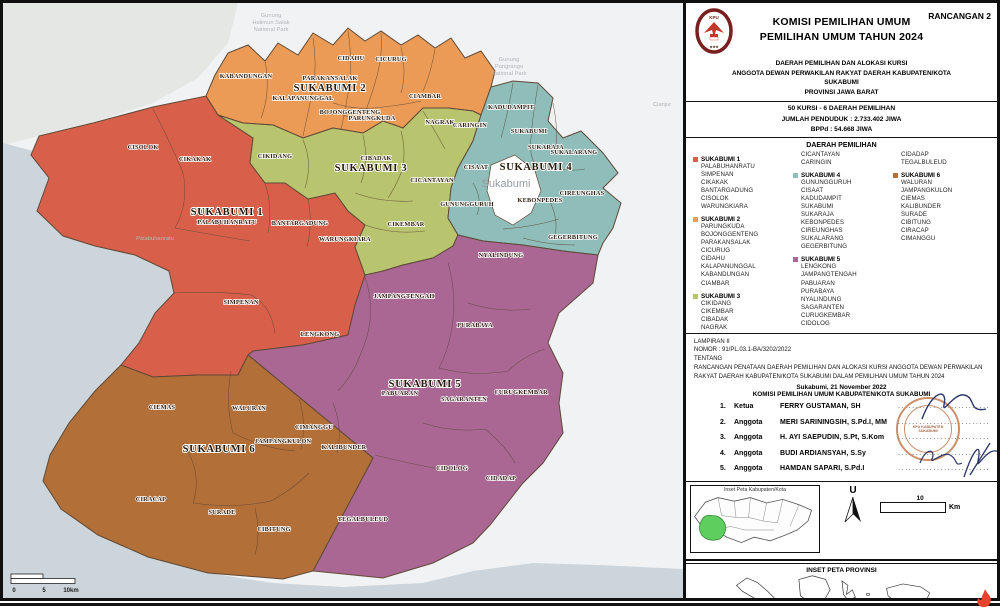  I want to click on kecamatan-item: CURUGKEMBAR, so click(826, 315).